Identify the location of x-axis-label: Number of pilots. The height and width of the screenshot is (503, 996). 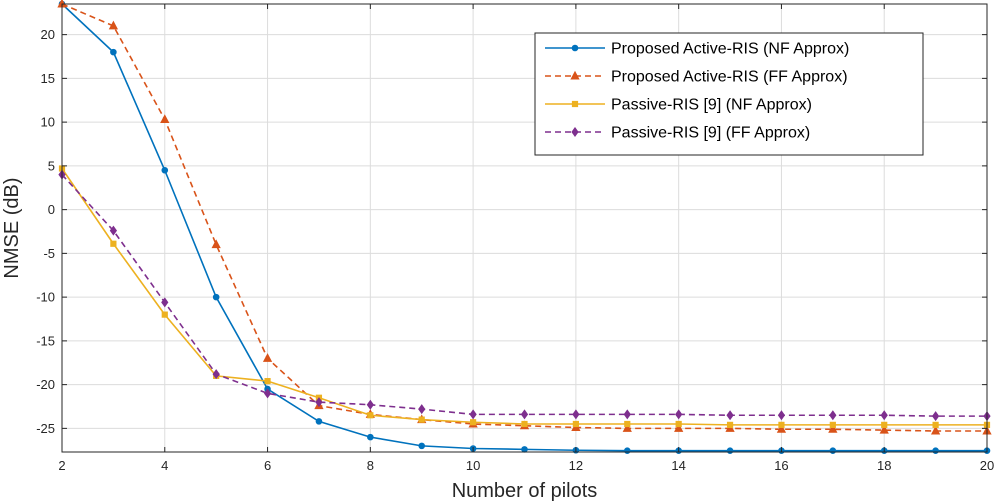
(525, 491).